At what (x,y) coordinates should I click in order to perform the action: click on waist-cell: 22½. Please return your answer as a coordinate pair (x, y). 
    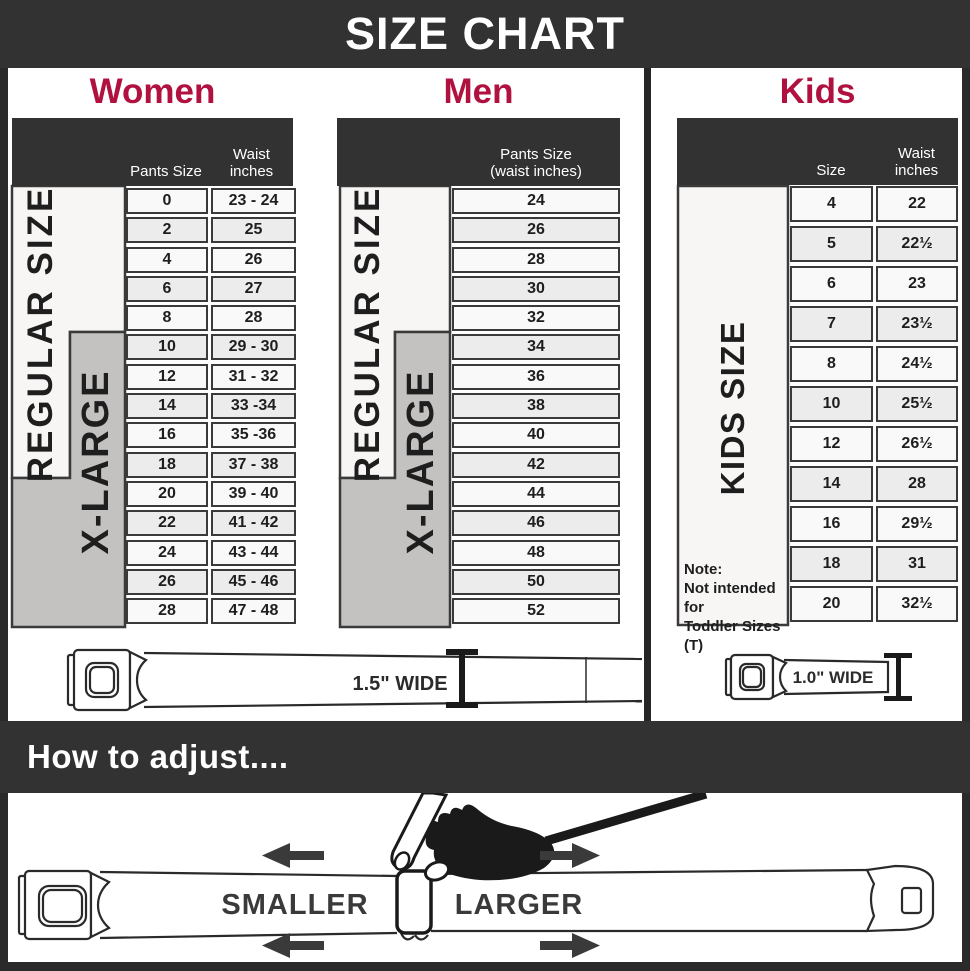
    Looking at the image, I should click on (917, 244).